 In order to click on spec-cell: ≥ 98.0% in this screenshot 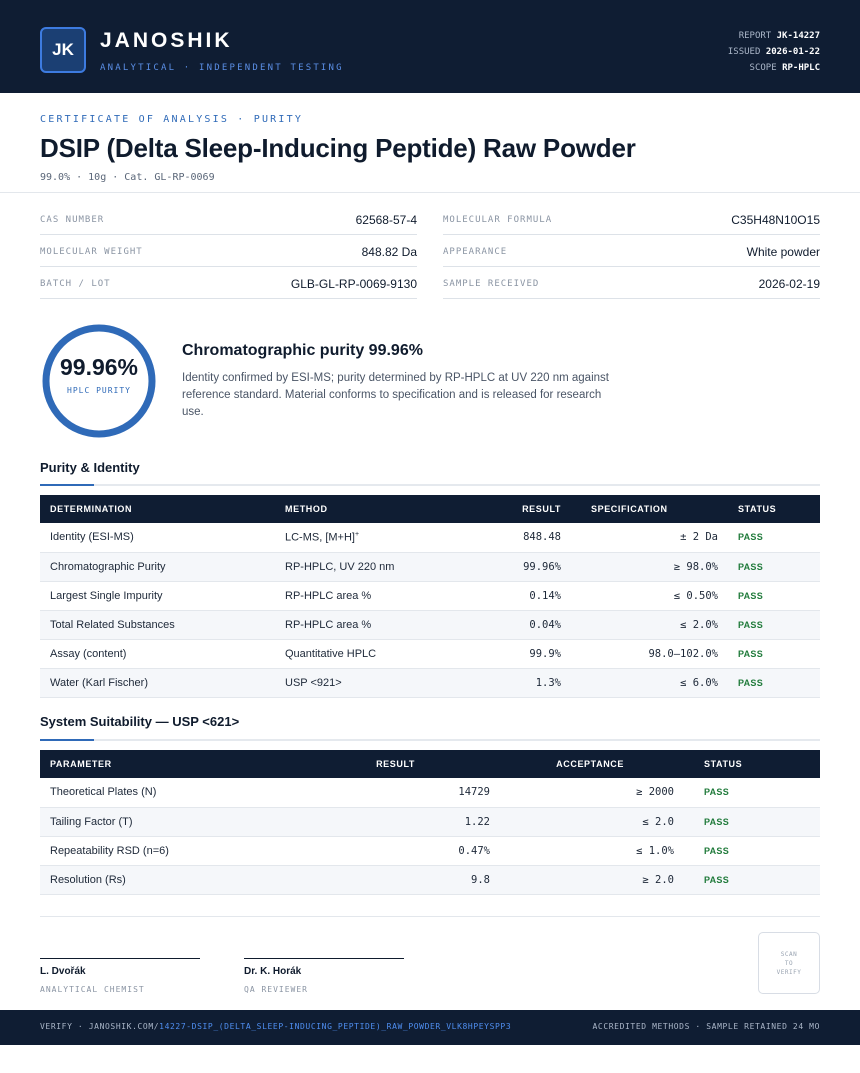, I will do `click(649, 567)`.